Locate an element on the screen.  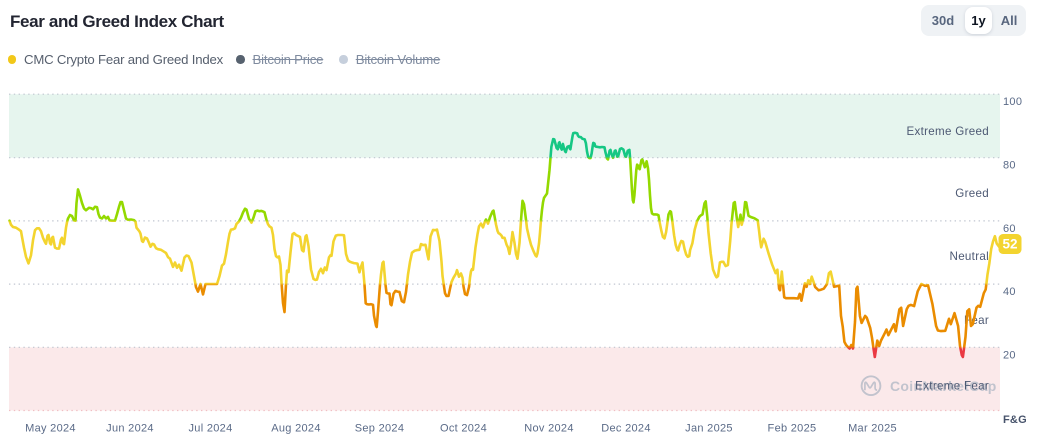
svg-text: Nov 2024 is located at coordinates (549, 429).